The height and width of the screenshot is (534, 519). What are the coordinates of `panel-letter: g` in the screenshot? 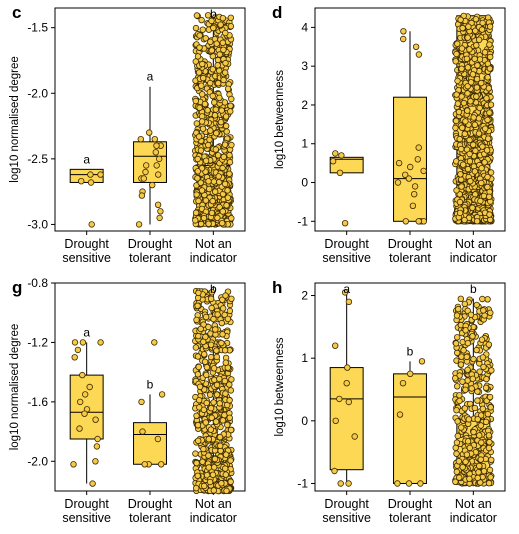 It's located at (17, 287).